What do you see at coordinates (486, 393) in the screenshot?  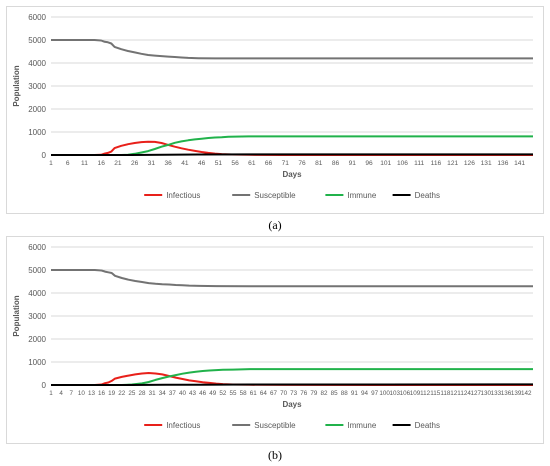 I see `x-tick-label: 130` at bounding box center [486, 393].